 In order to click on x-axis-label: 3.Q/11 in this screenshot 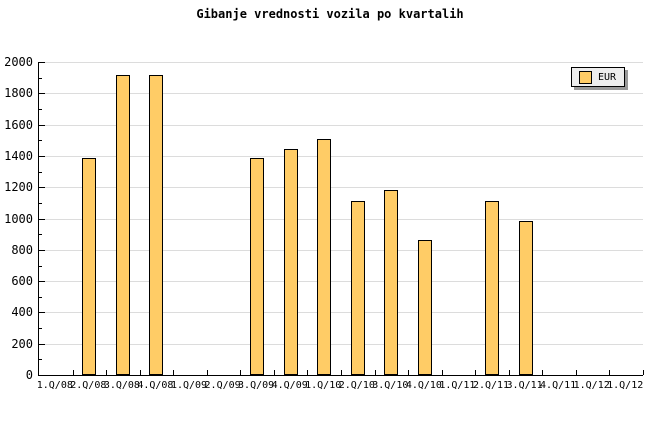, I will do `click(524, 385)`.